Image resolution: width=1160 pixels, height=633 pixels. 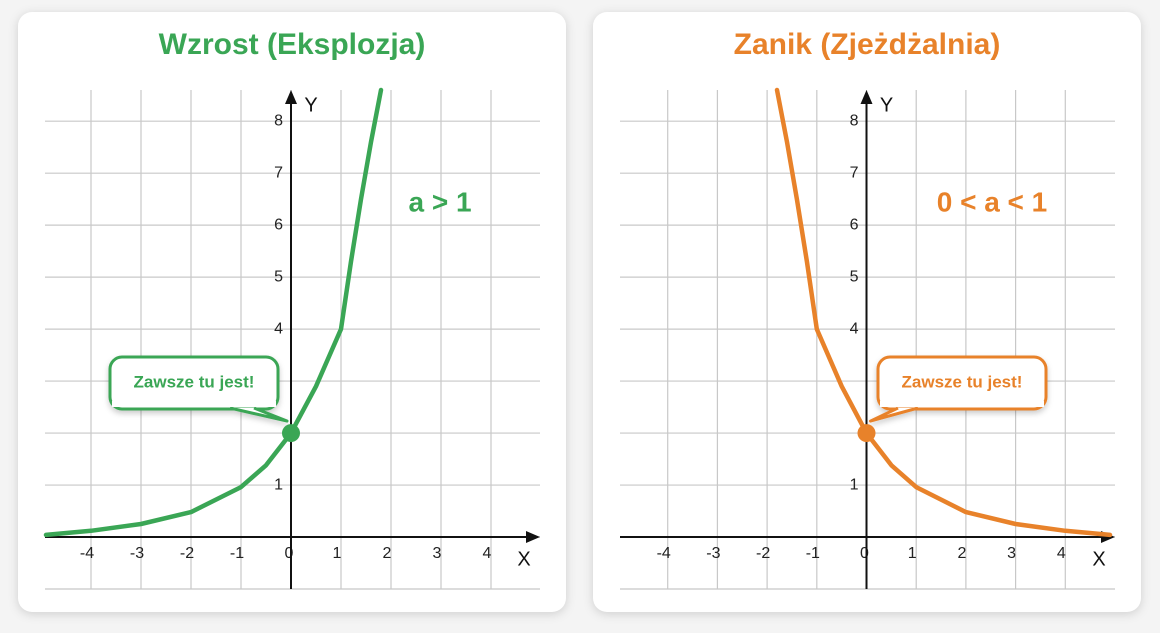 I want to click on annotation: a > 1, so click(x=439, y=201).